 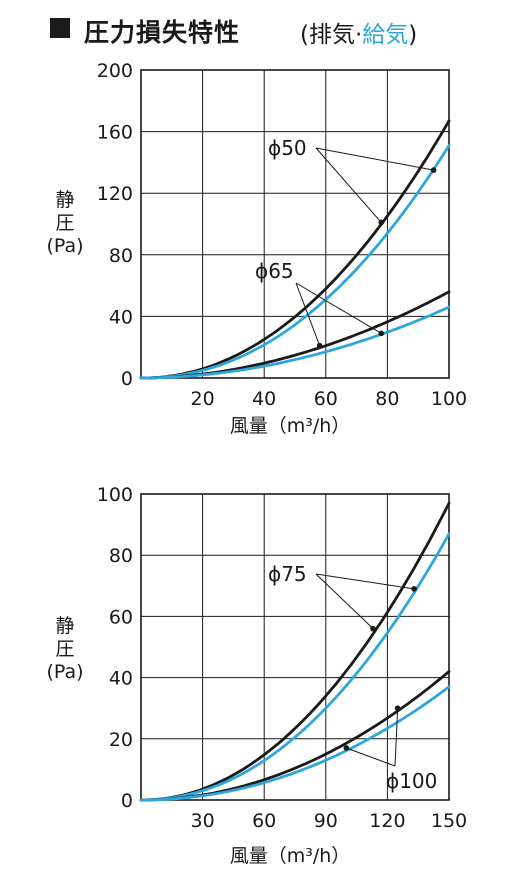 I want to click on y-tick-label: 160, so click(x=115, y=133).